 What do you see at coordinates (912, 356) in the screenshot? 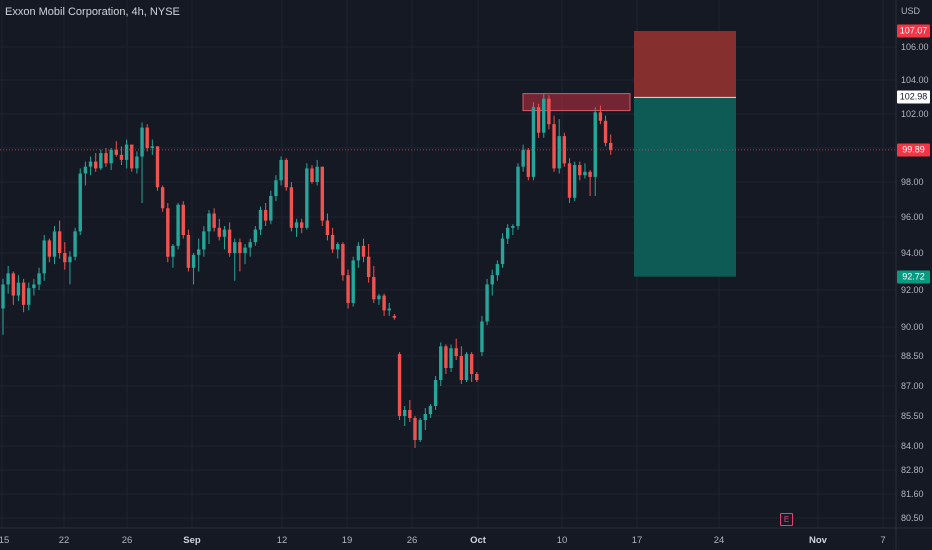
I see `price-tick-label: 88.50` at bounding box center [912, 356].